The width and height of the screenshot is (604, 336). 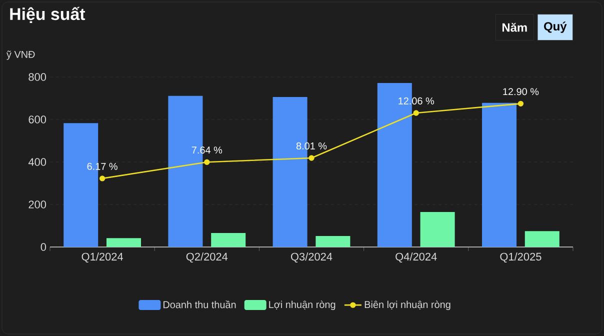 I want to click on legend-label: Lợi nhuận ròng, so click(x=302, y=305).